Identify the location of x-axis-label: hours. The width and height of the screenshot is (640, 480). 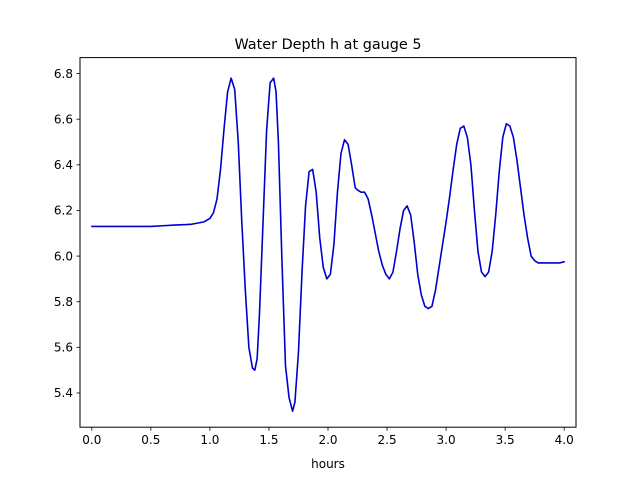
(328, 464).